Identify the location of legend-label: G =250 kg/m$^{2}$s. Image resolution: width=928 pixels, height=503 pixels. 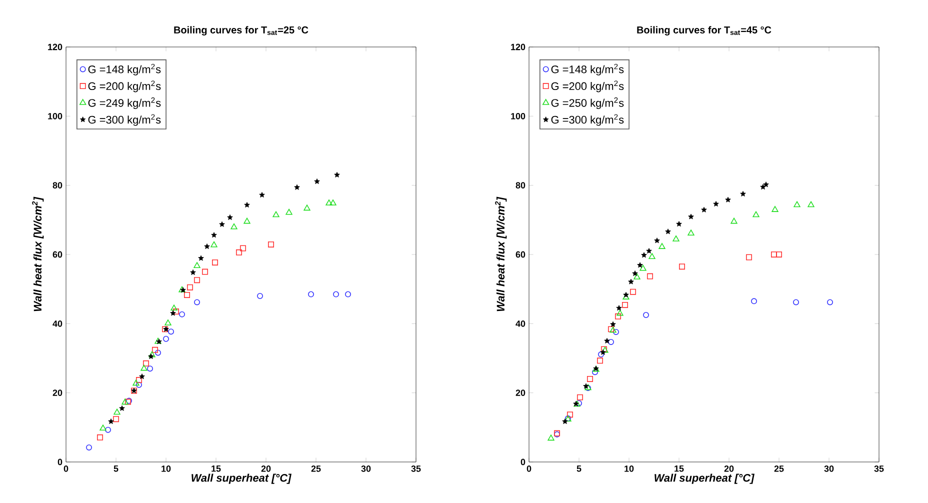
(587, 103).